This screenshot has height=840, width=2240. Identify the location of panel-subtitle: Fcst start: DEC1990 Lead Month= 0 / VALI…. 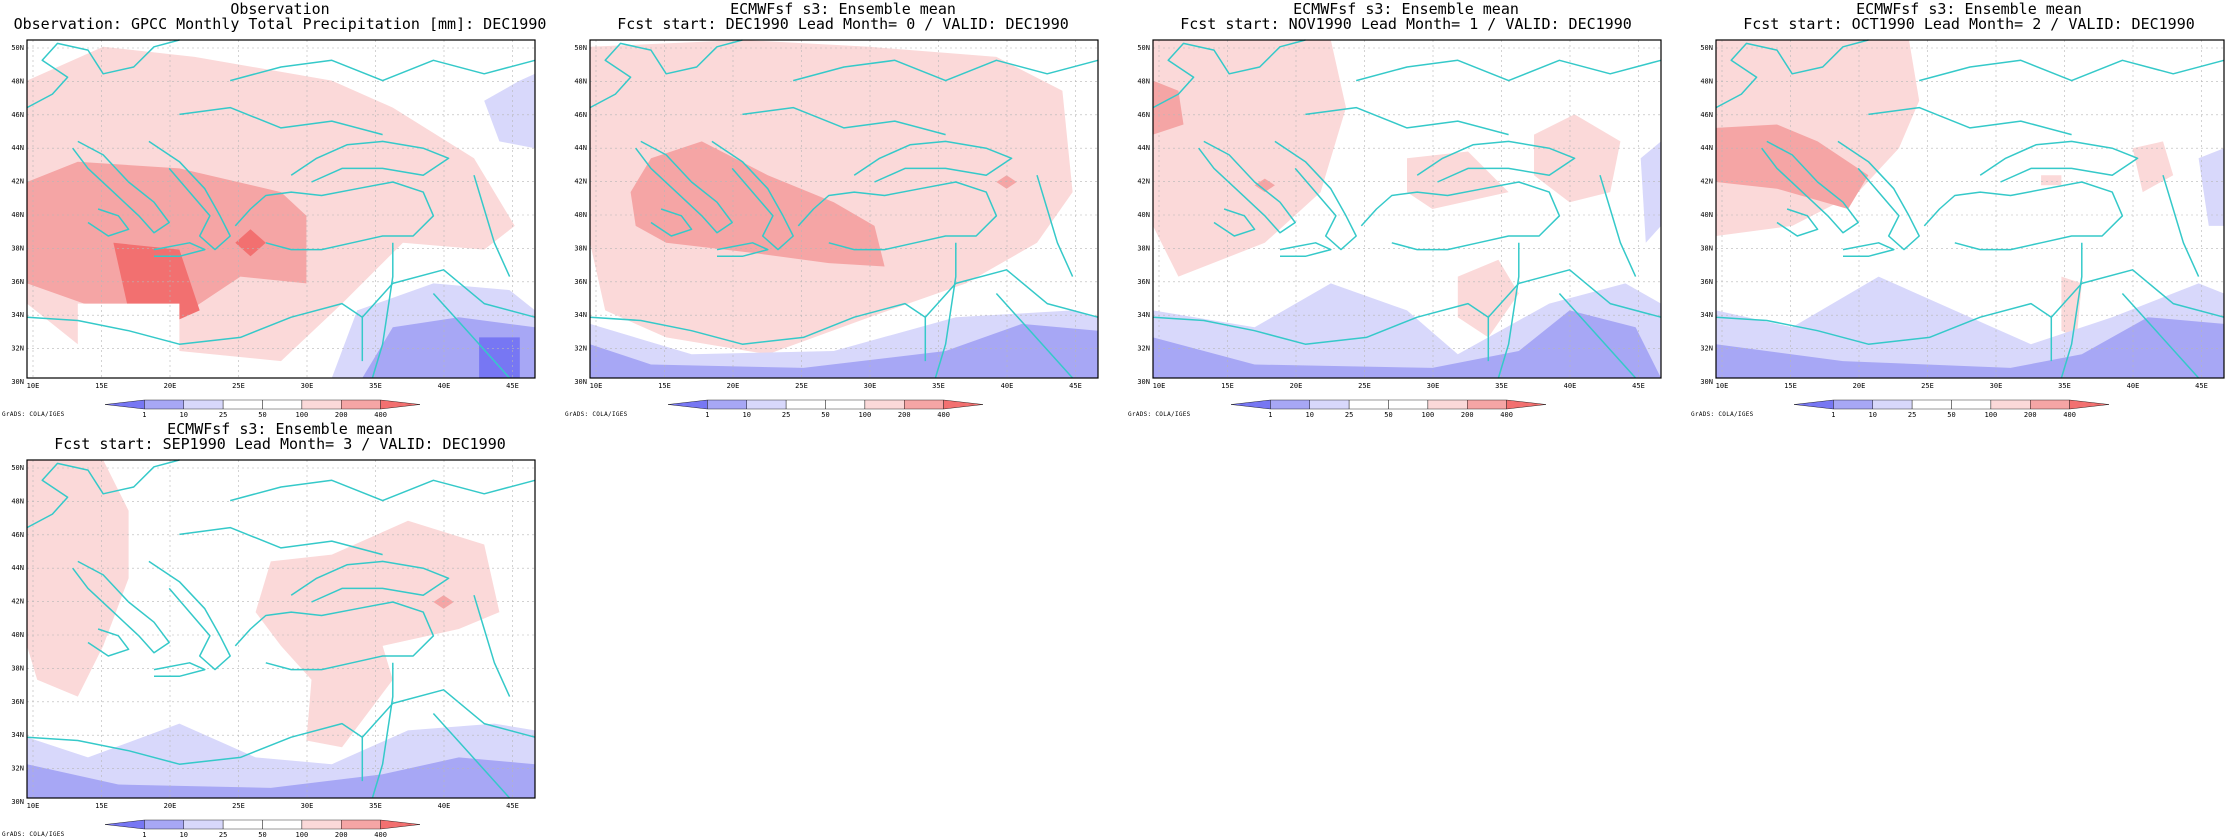
(843, 24).